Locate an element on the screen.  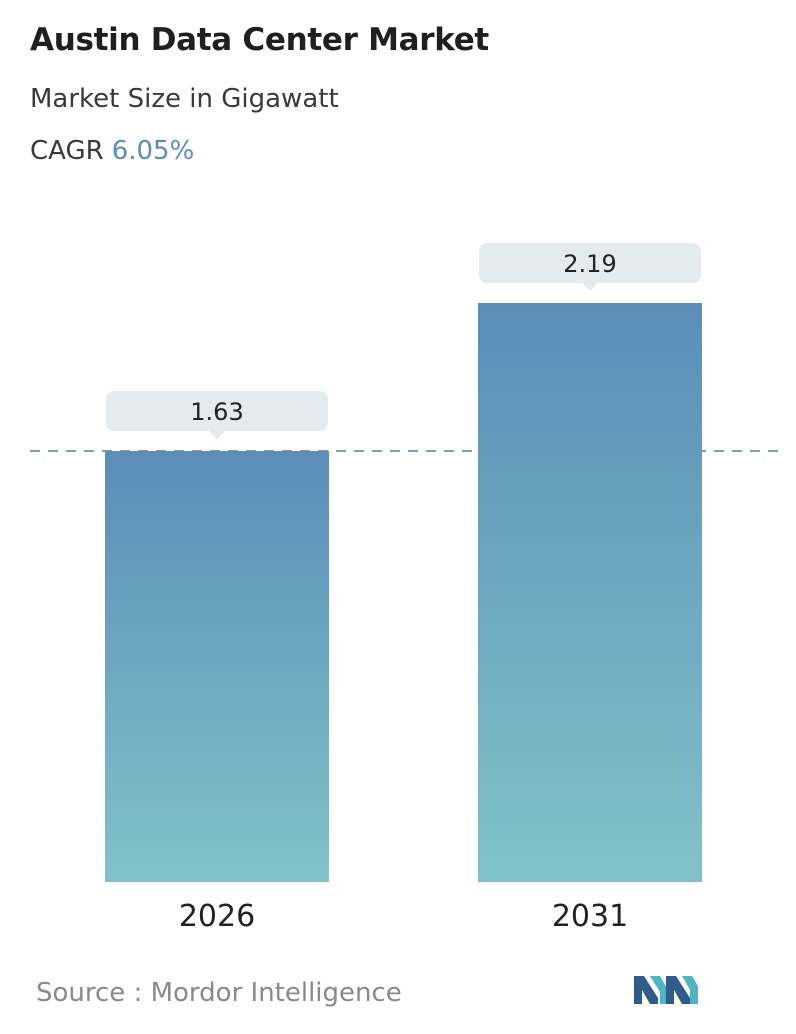
chart-subtitle: Market Size in Gigawatt is located at coordinates (184, 99).